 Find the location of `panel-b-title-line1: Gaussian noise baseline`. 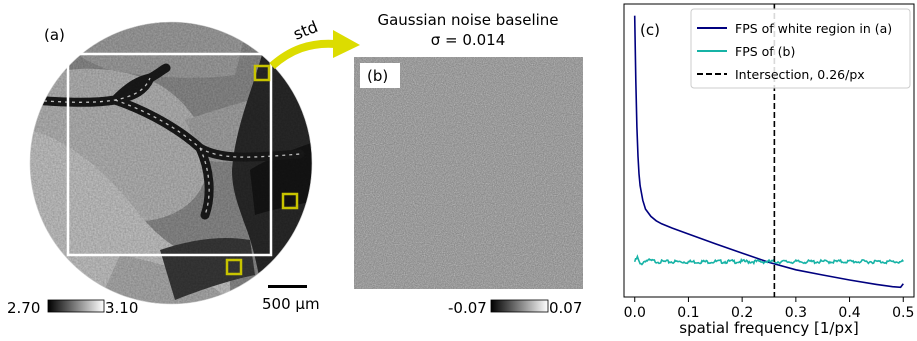

panel-b-title-line1: Gaussian noise baseline is located at coordinates (467, 20).